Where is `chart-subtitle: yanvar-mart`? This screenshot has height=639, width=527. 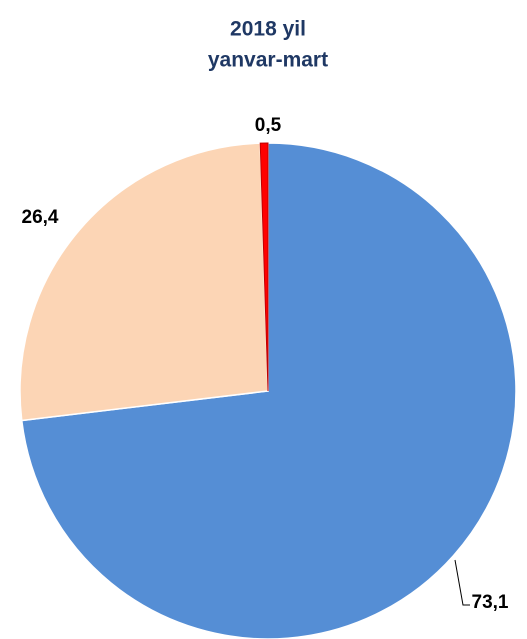 chart-subtitle: yanvar-mart is located at coordinates (268, 60).